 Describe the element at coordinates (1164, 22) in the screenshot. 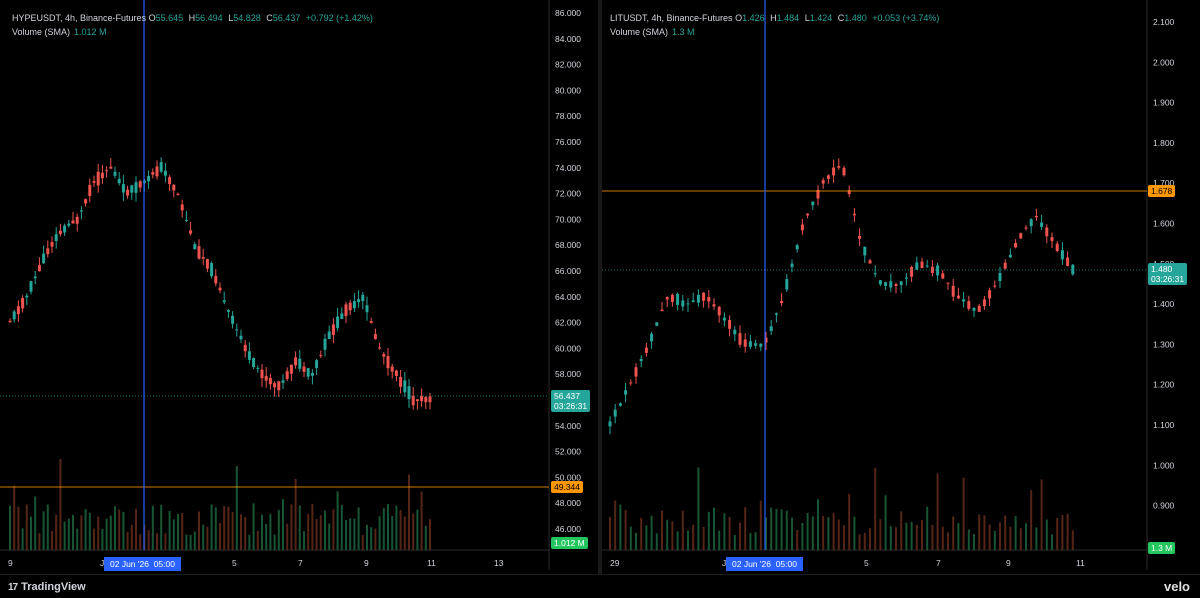

I see `price-axis-label: 2.100` at that location.